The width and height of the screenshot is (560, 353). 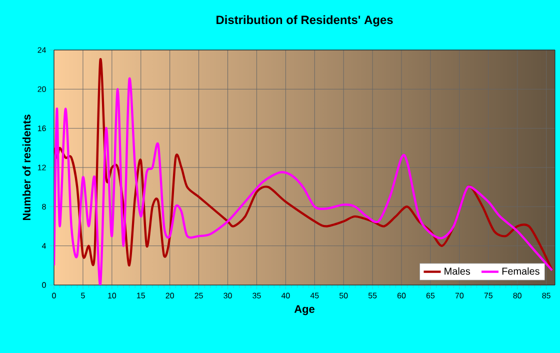 What do you see at coordinates (26, 167) in the screenshot?
I see `y-axis-title: Number of residents` at bounding box center [26, 167].